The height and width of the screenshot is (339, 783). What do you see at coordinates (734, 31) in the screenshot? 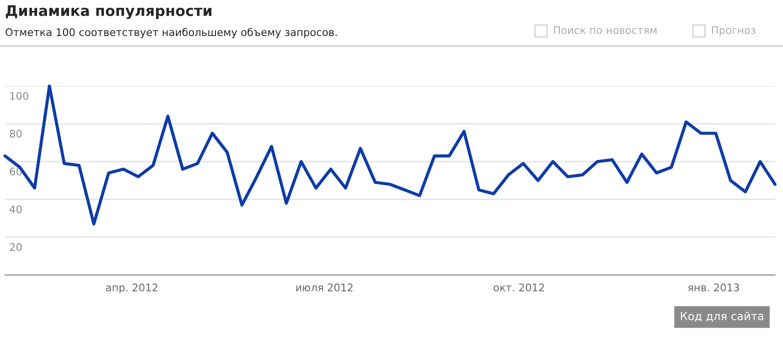
I see `text: Прогноз` at bounding box center [734, 31].